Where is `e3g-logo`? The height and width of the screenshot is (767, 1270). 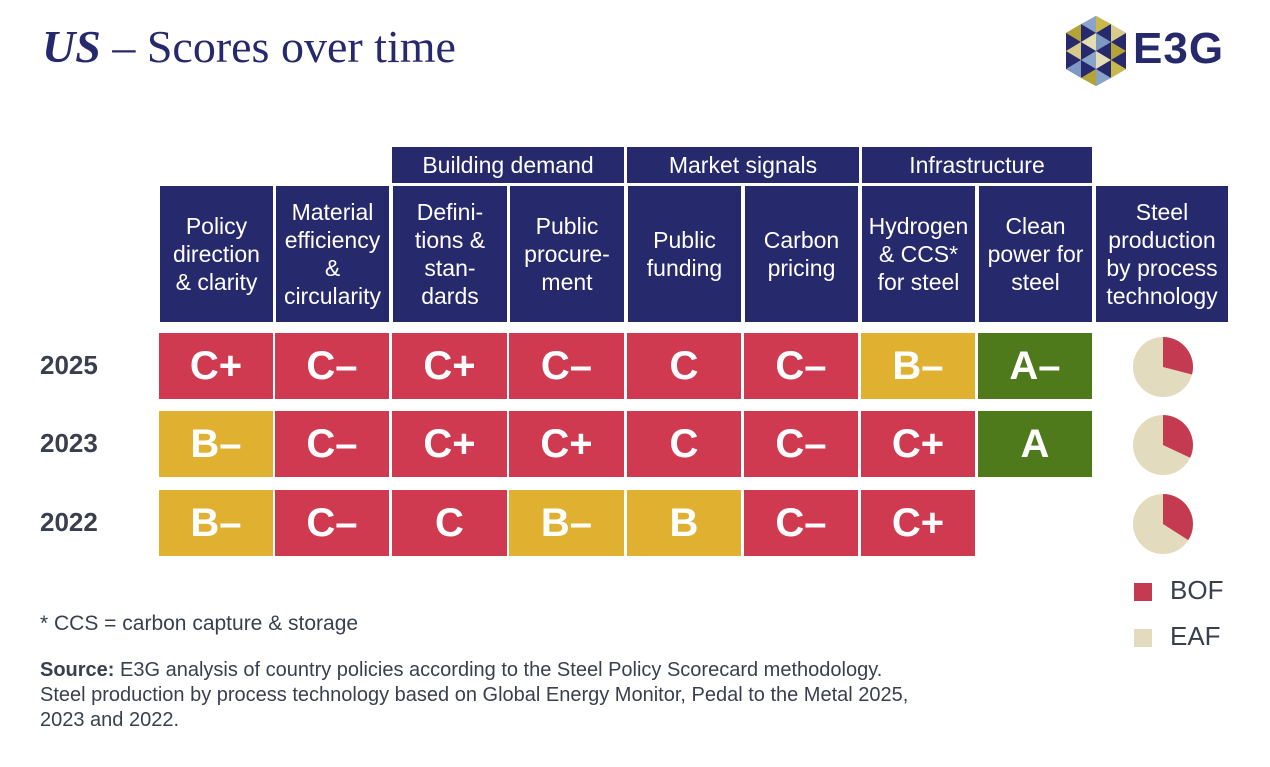 e3g-logo is located at coordinates (1149, 51).